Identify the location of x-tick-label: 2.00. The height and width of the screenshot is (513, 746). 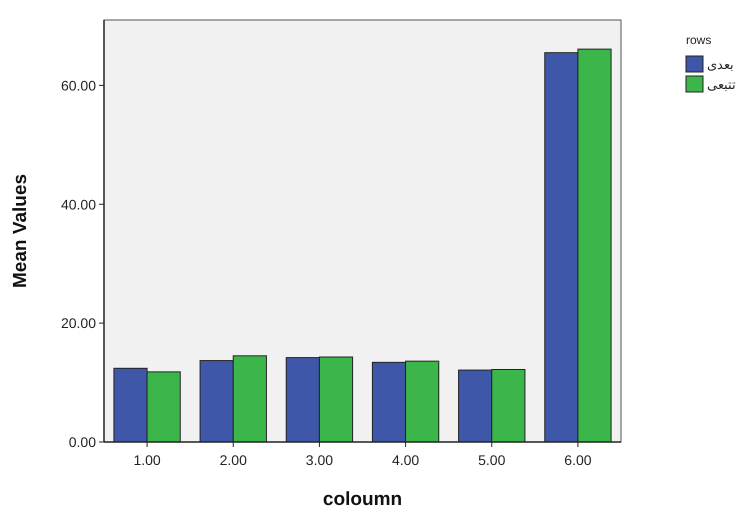
(234, 460).